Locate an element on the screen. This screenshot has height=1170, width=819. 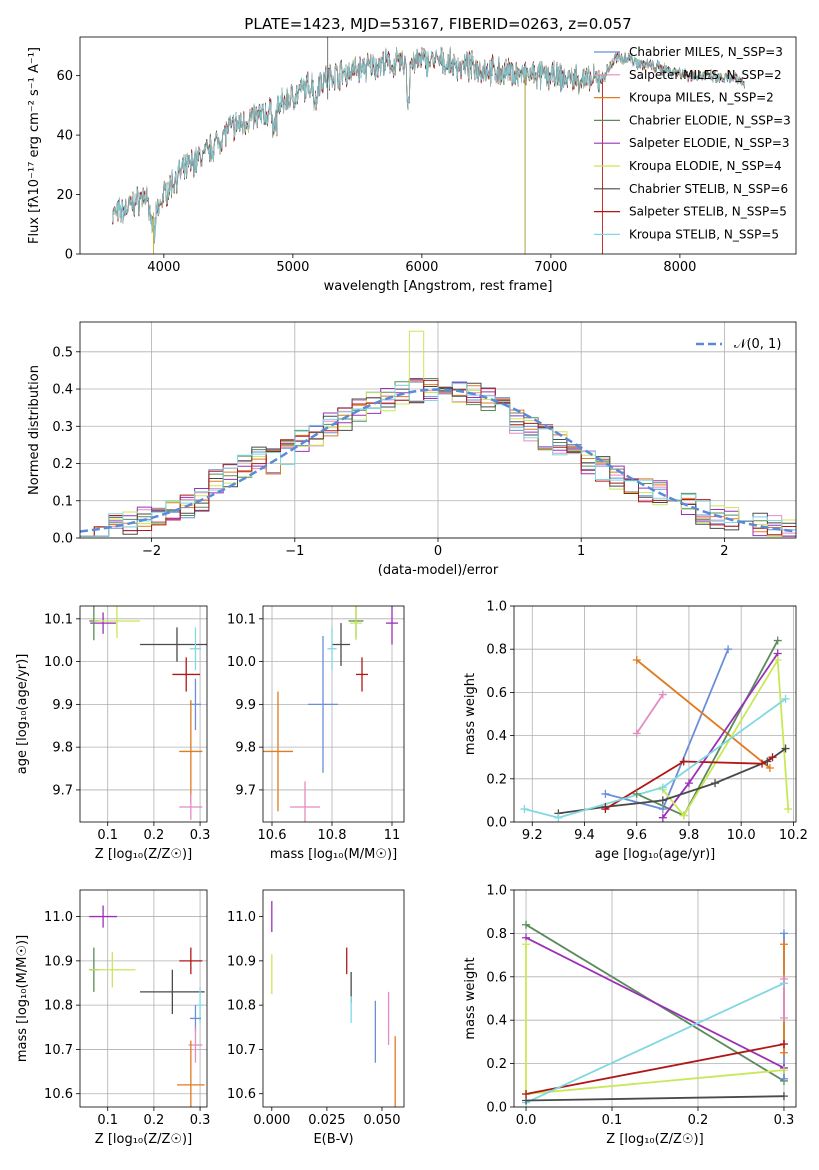
normal-curve is located at coordinates (438, 460).